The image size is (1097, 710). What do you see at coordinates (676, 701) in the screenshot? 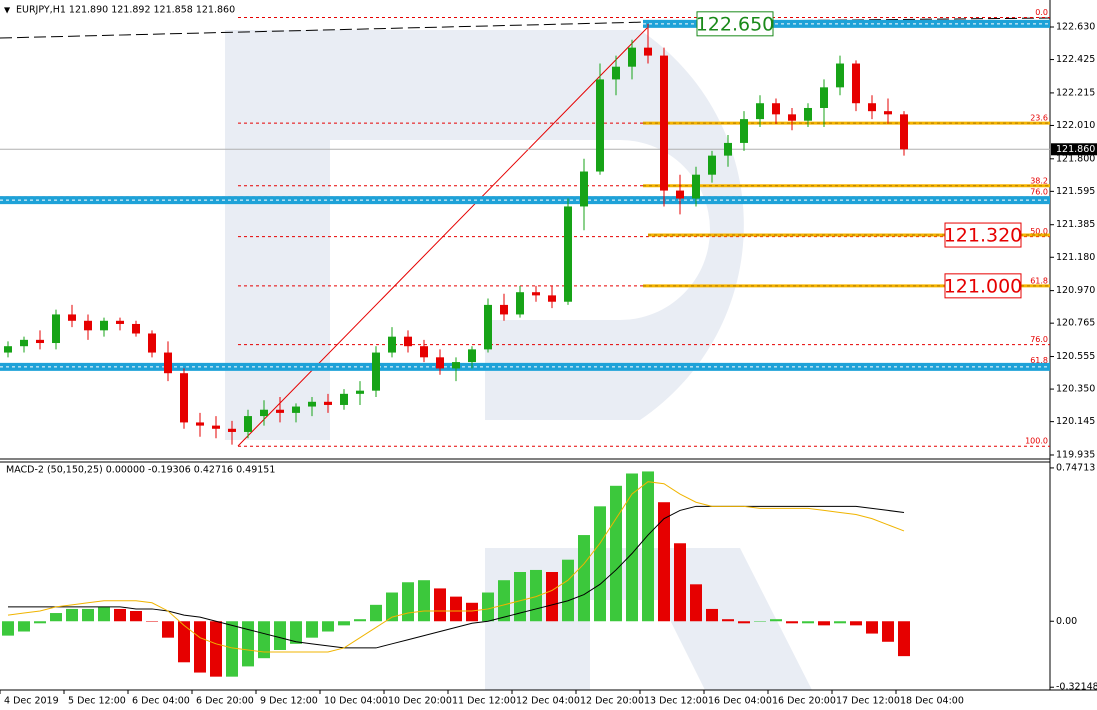
I see `x-tick-label: 13 Dec 12:00` at bounding box center [676, 701].